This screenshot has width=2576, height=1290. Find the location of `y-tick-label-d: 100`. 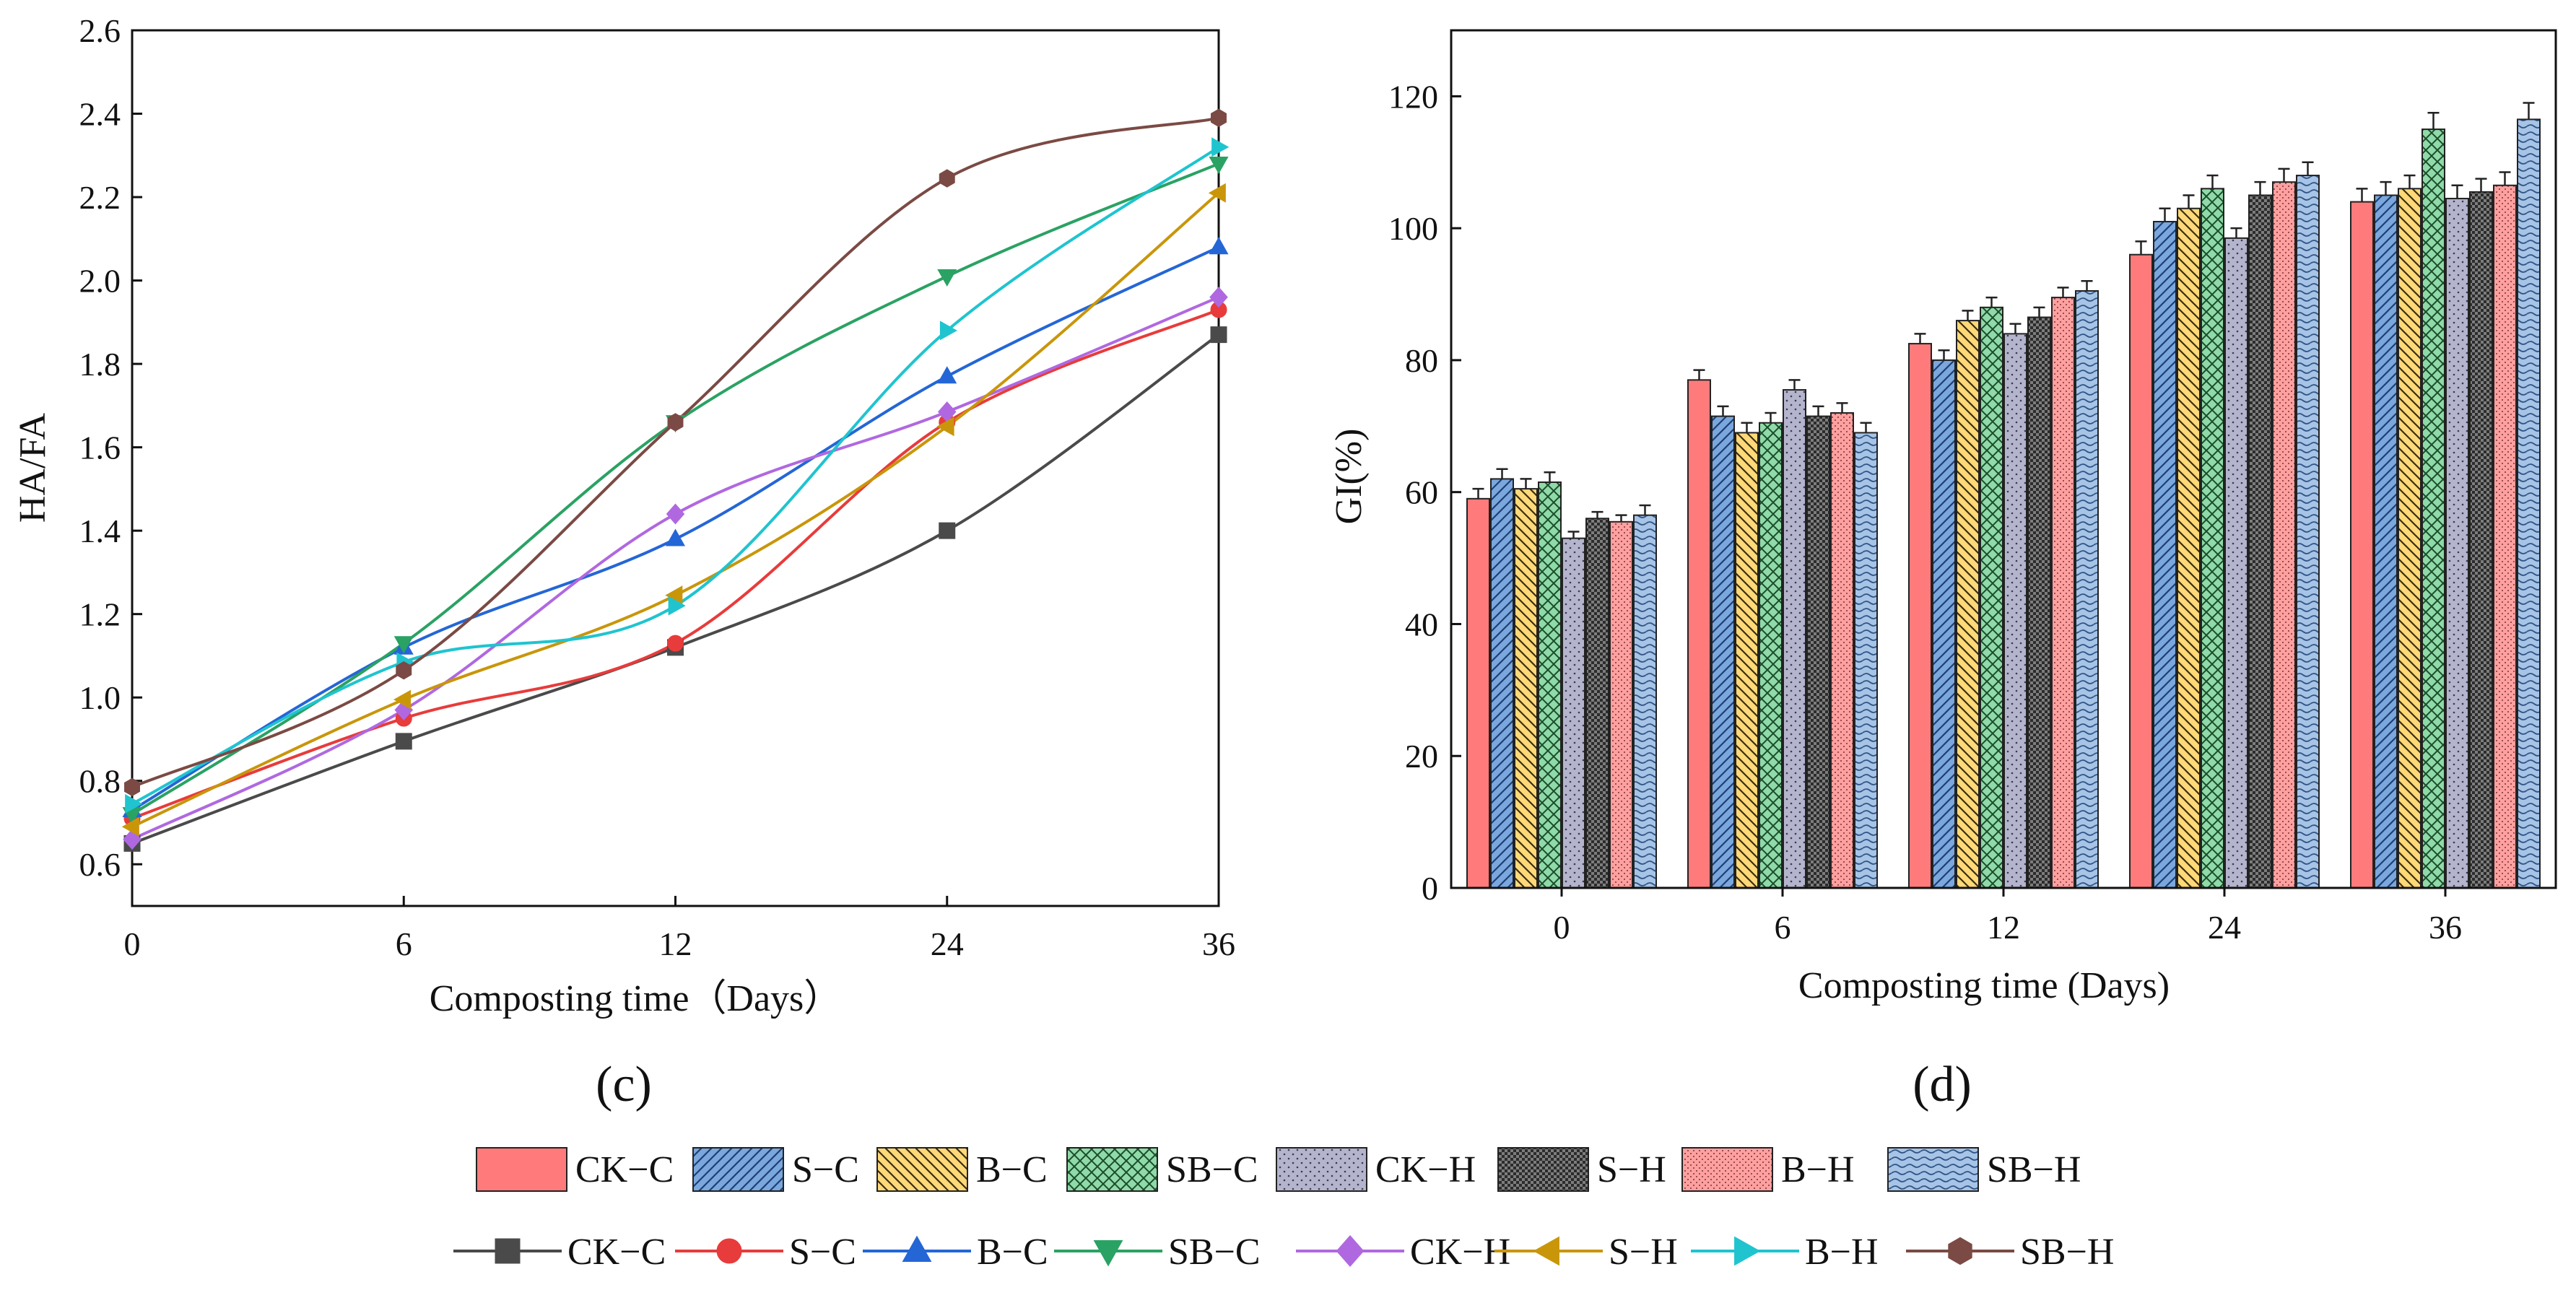

y-tick-label-d: 100 is located at coordinates (1413, 228).